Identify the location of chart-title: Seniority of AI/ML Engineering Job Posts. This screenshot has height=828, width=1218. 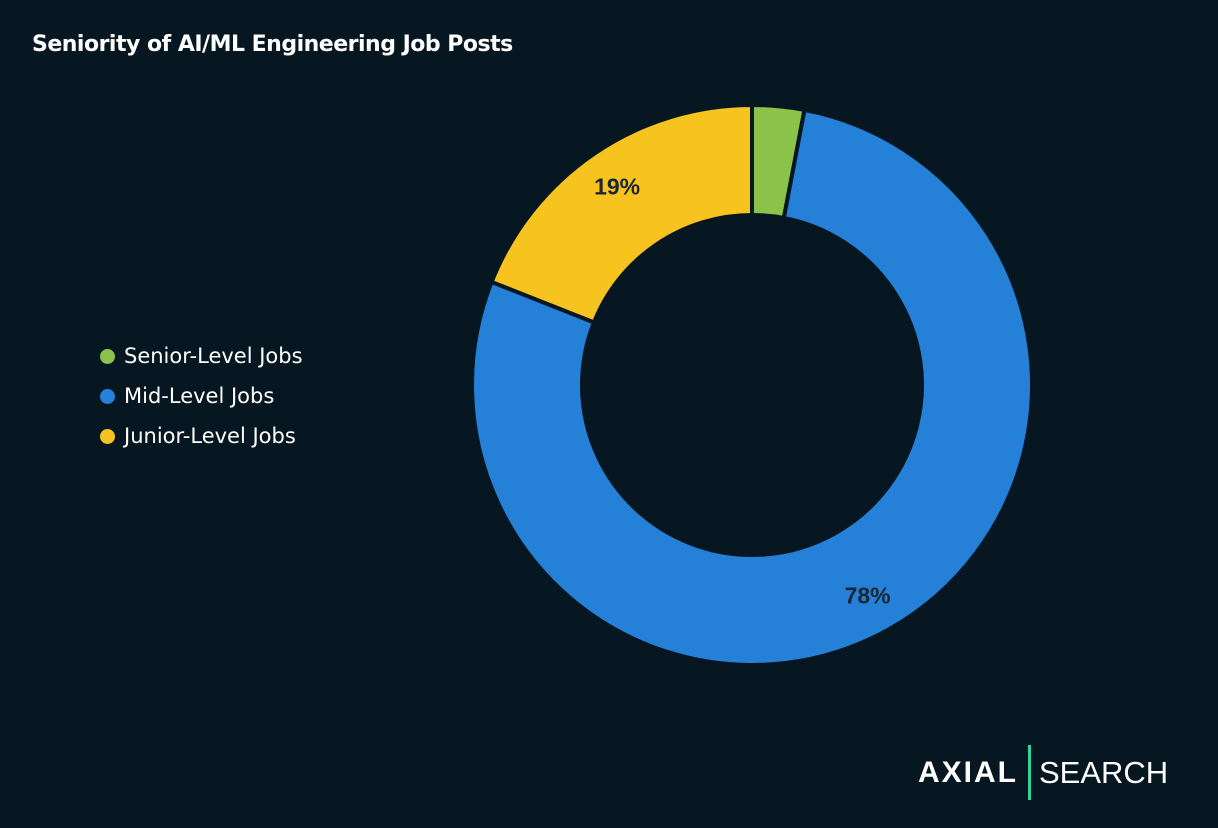
(272, 44).